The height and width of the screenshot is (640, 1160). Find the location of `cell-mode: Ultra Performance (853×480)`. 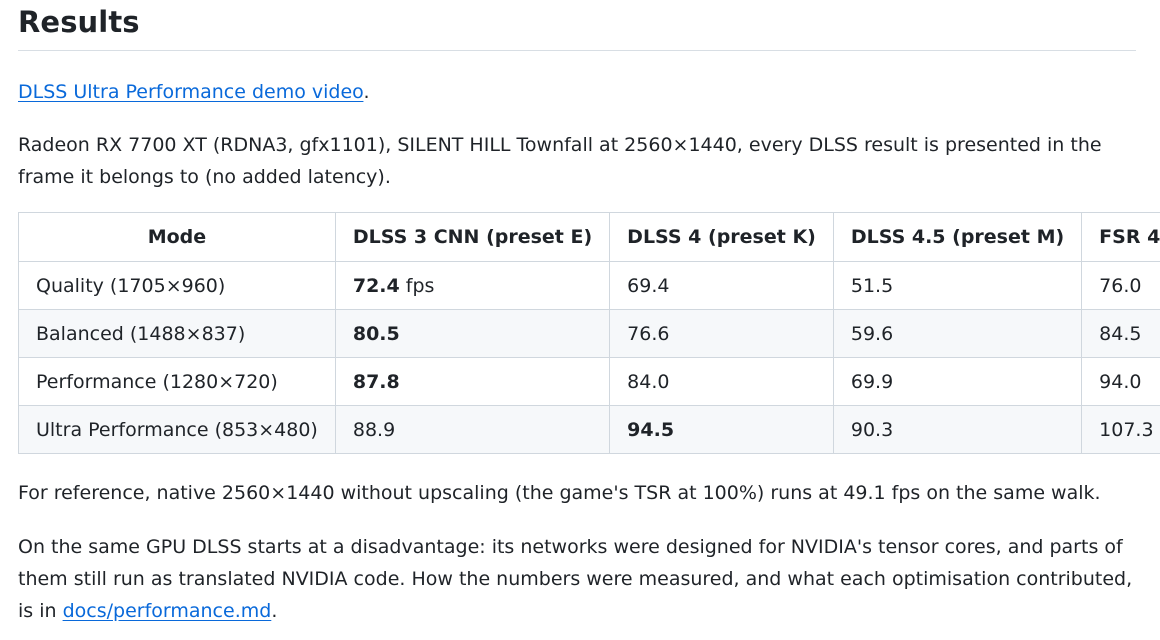

cell-mode: Ultra Performance (853×480) is located at coordinates (177, 429).